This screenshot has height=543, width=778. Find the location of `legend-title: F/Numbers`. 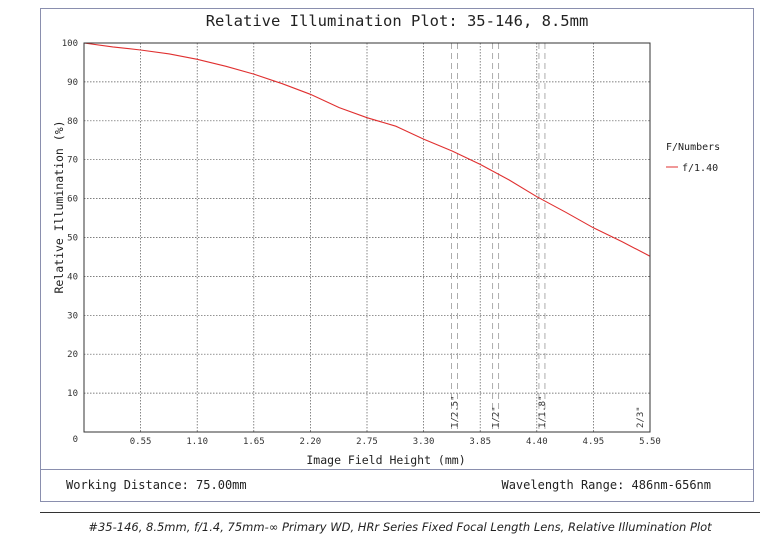

legend-title: F/Numbers is located at coordinates (693, 147).